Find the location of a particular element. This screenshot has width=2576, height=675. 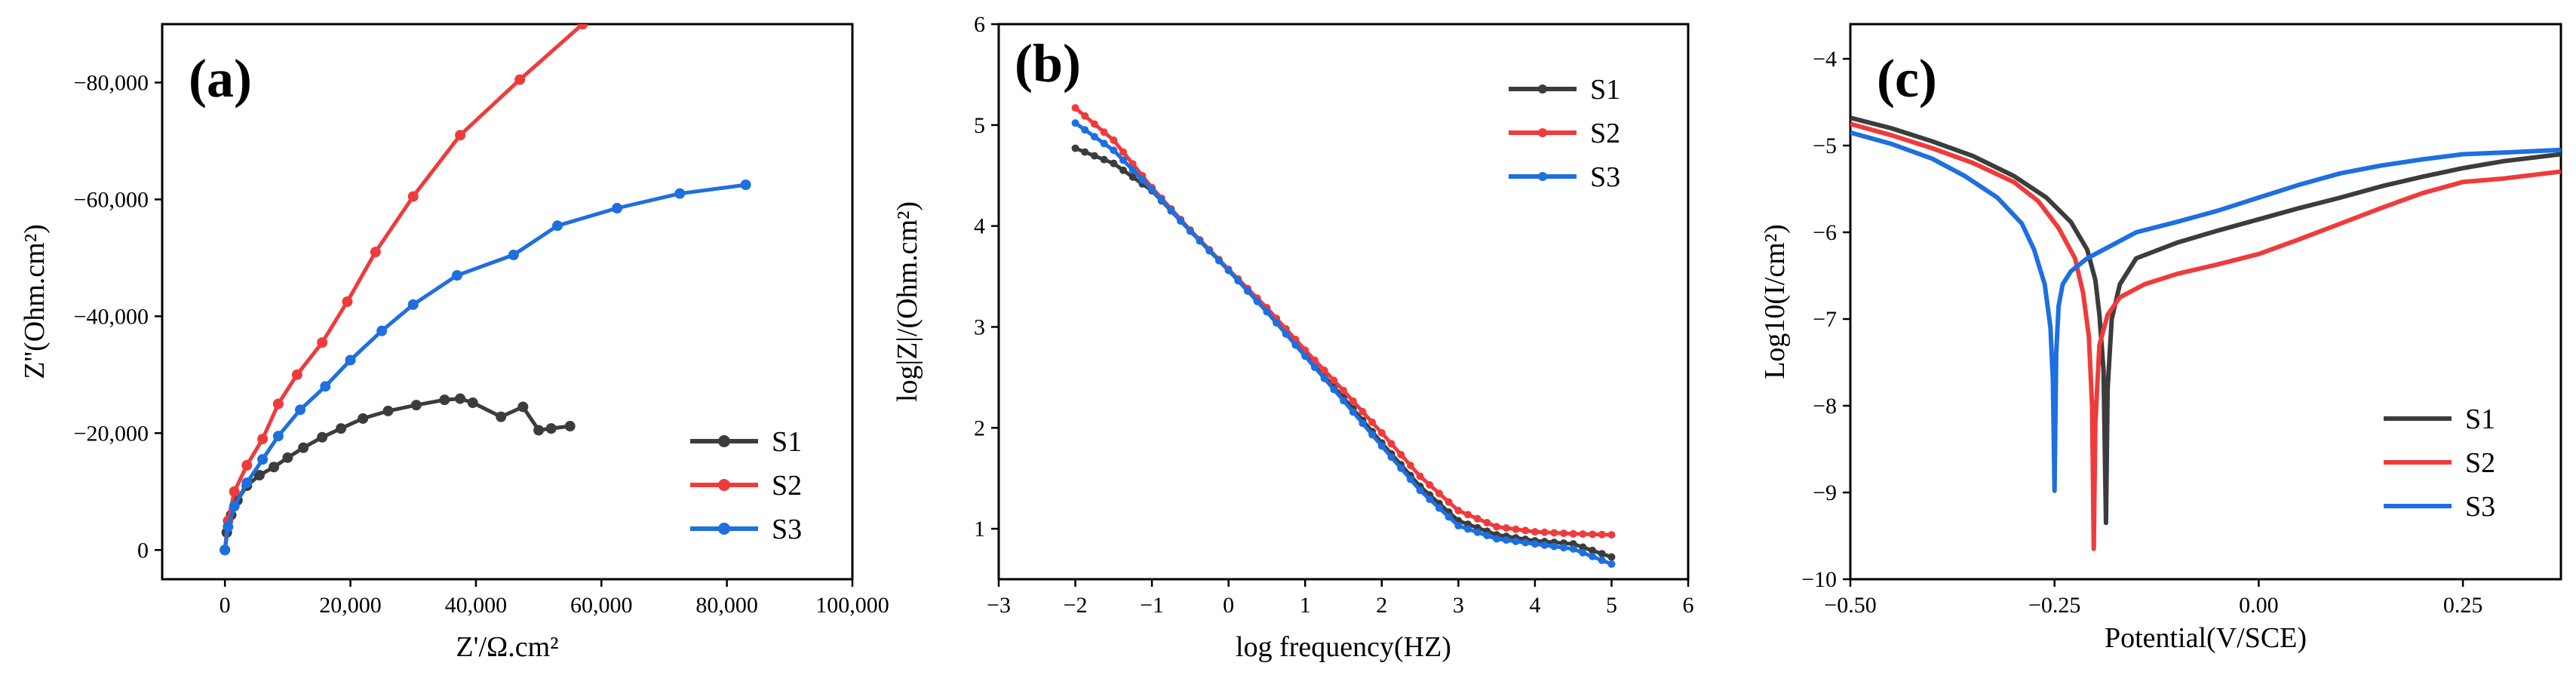

x-tick-label: 4 is located at coordinates (1534, 606).